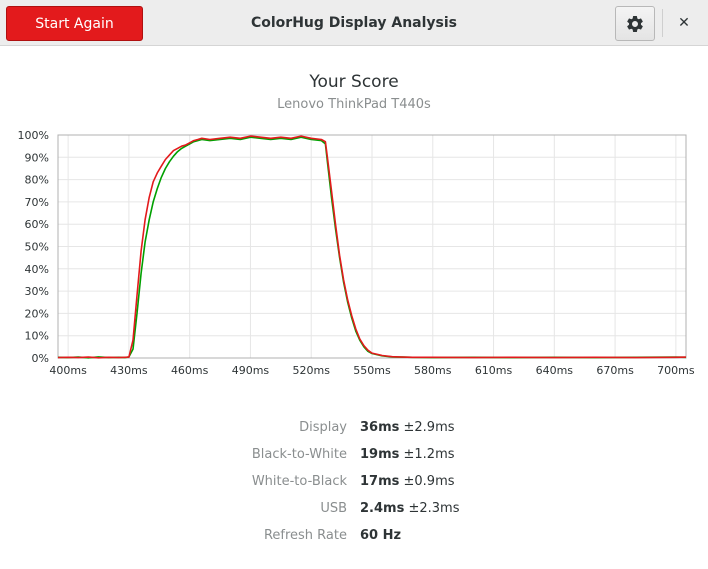 This screenshot has width=708, height=569. What do you see at coordinates (333, 508) in the screenshot?
I see `stat-label: USB` at bounding box center [333, 508].